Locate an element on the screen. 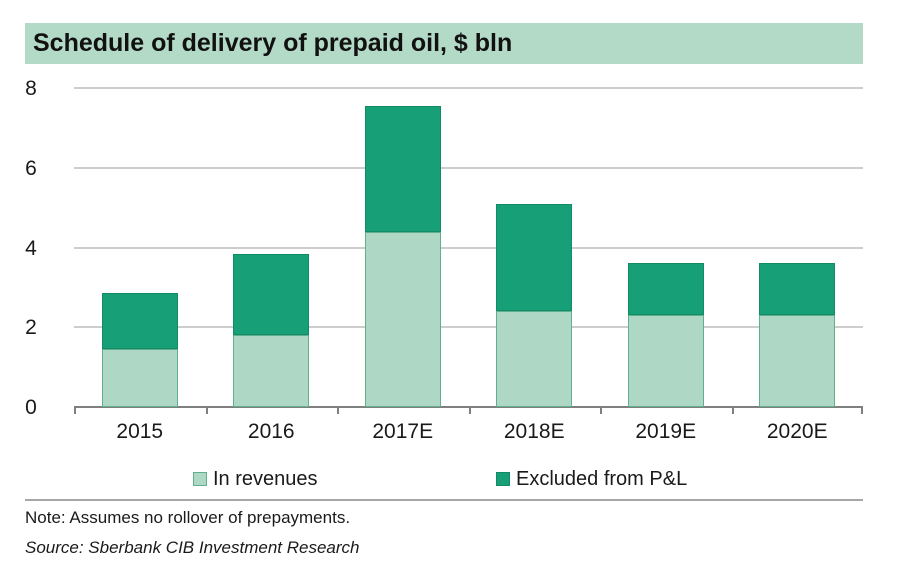  x-tick-label: 2017E is located at coordinates (403, 431).